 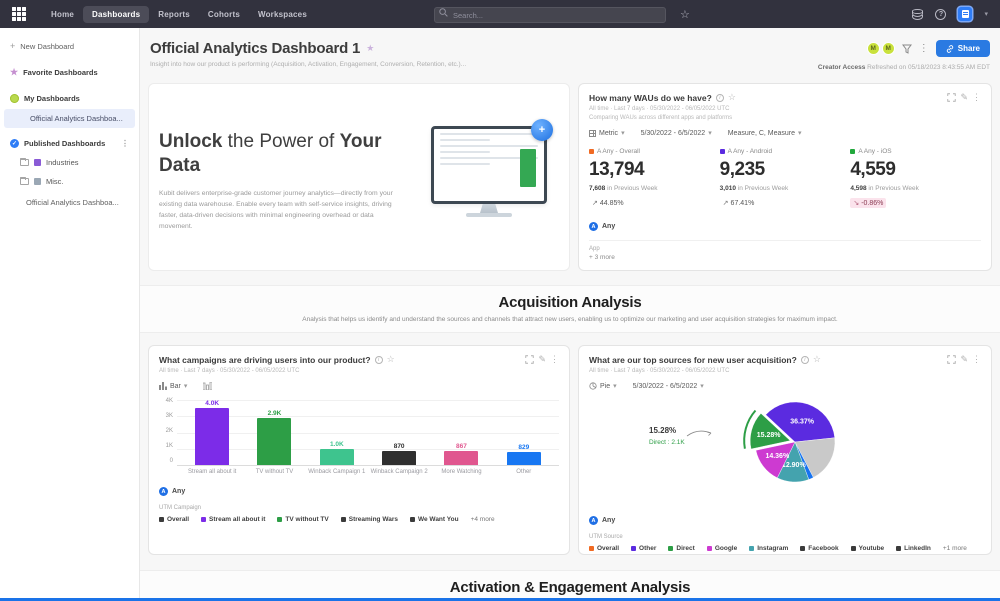 What do you see at coordinates (819, 548) in the screenshot?
I see `legend-item: Facebook` at bounding box center [819, 548].